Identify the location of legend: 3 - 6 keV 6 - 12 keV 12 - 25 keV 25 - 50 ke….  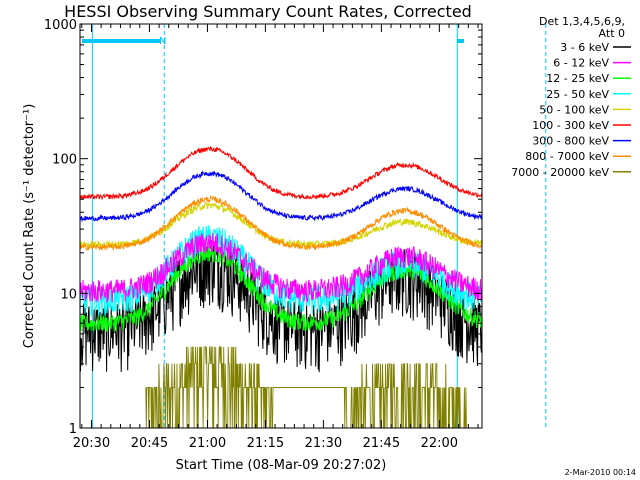
(571, 110).